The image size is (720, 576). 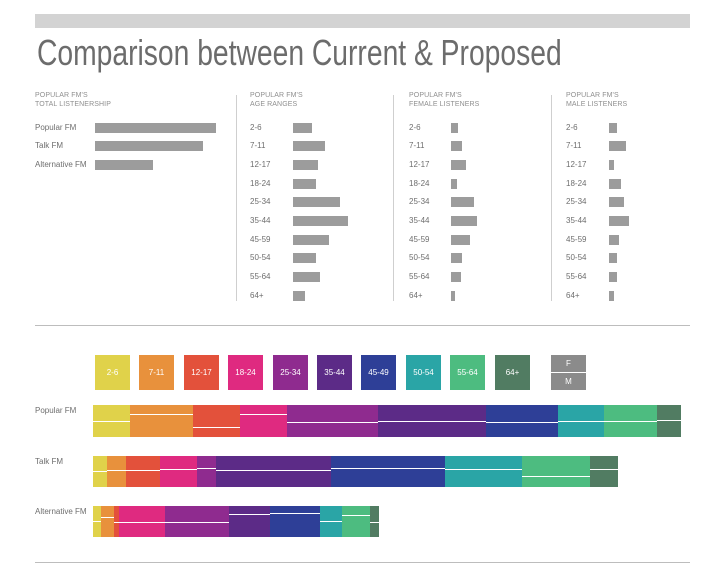 I want to click on female-listeners-header-line: POPULAR FM'S, so click(x=435, y=95).